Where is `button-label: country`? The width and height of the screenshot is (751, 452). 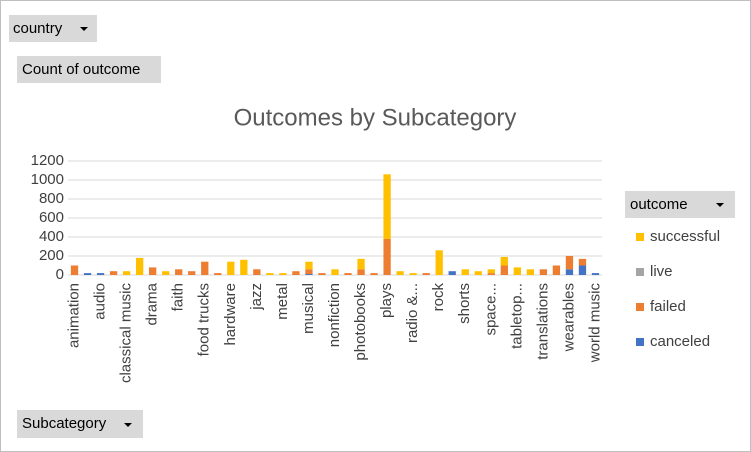
button-label: country is located at coordinates (38, 28).